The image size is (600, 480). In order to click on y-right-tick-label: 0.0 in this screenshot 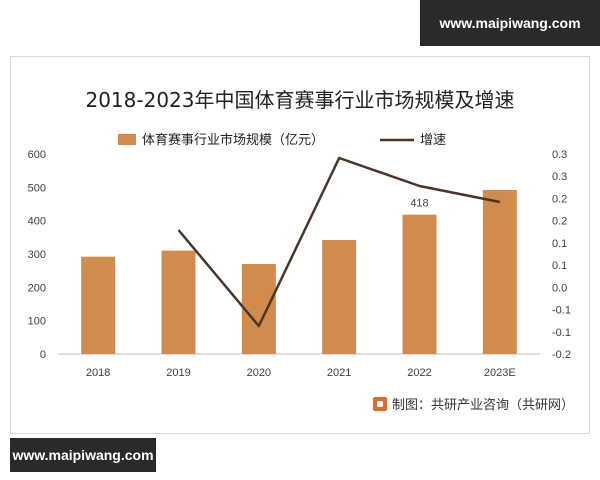, I will do `click(559, 288)`.